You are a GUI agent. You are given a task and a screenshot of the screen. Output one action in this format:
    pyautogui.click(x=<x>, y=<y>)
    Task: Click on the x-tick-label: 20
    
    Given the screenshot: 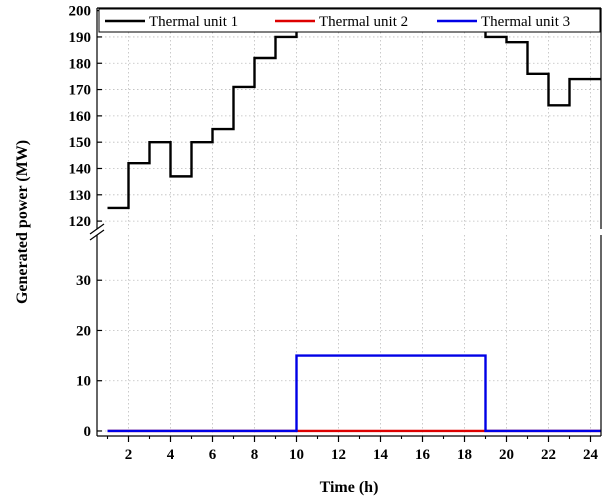 What is the action you would take?
    pyautogui.click(x=506, y=455)
    